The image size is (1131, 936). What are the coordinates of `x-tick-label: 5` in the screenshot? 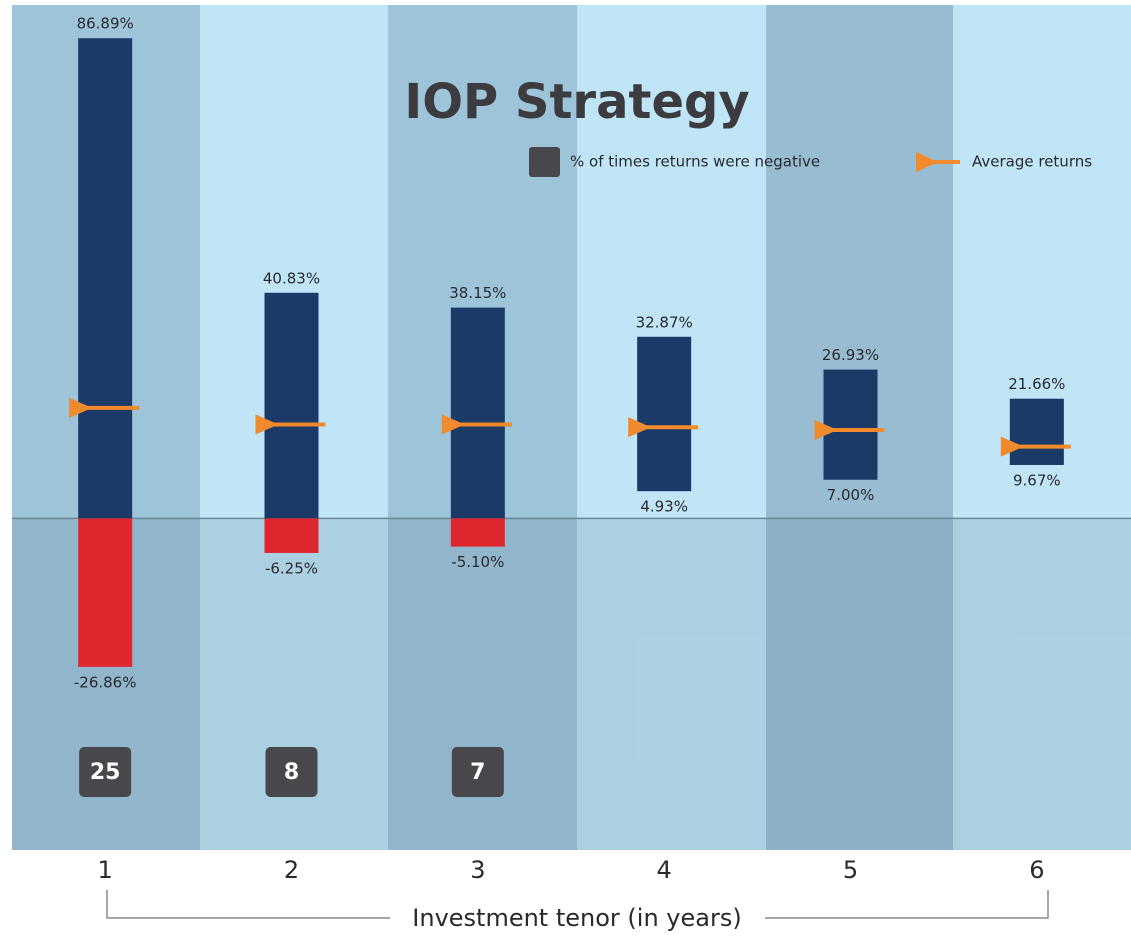 It's located at (850, 870).